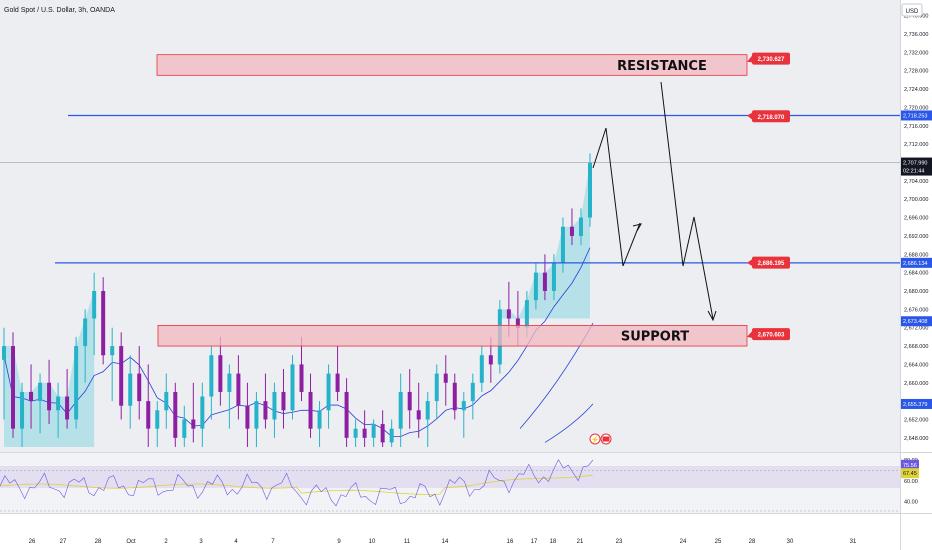 This screenshot has width=932, height=550. What do you see at coordinates (768, 196) in the screenshot?
I see `price-tags: 2,730.627 2,718.070 2,686.195 2,670.603` at bounding box center [768, 196].